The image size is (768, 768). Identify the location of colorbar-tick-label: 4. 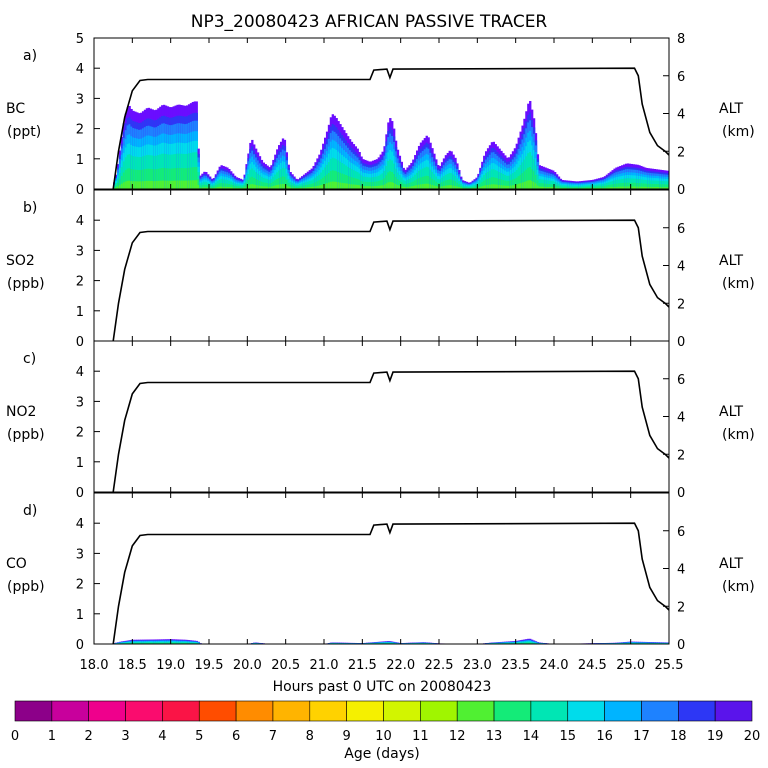
(162, 736).